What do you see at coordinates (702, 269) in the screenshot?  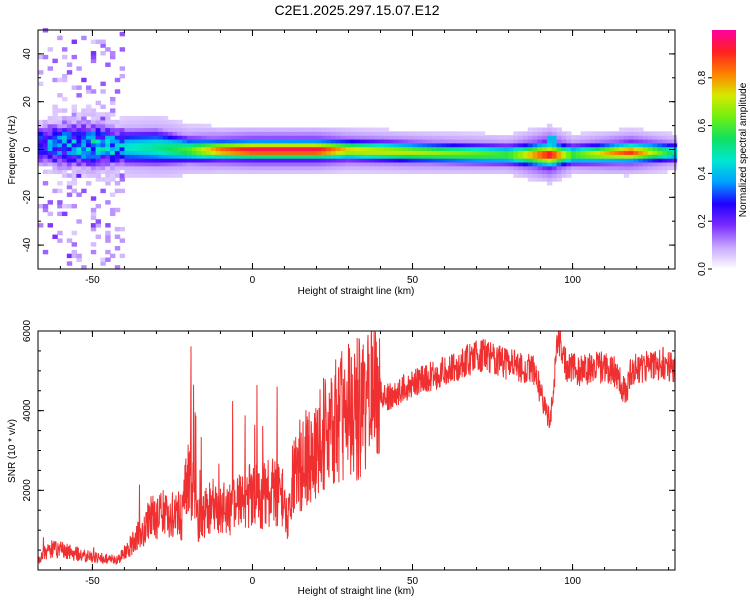 I see `colorbar-tick-label: 0.0` at bounding box center [702, 269].